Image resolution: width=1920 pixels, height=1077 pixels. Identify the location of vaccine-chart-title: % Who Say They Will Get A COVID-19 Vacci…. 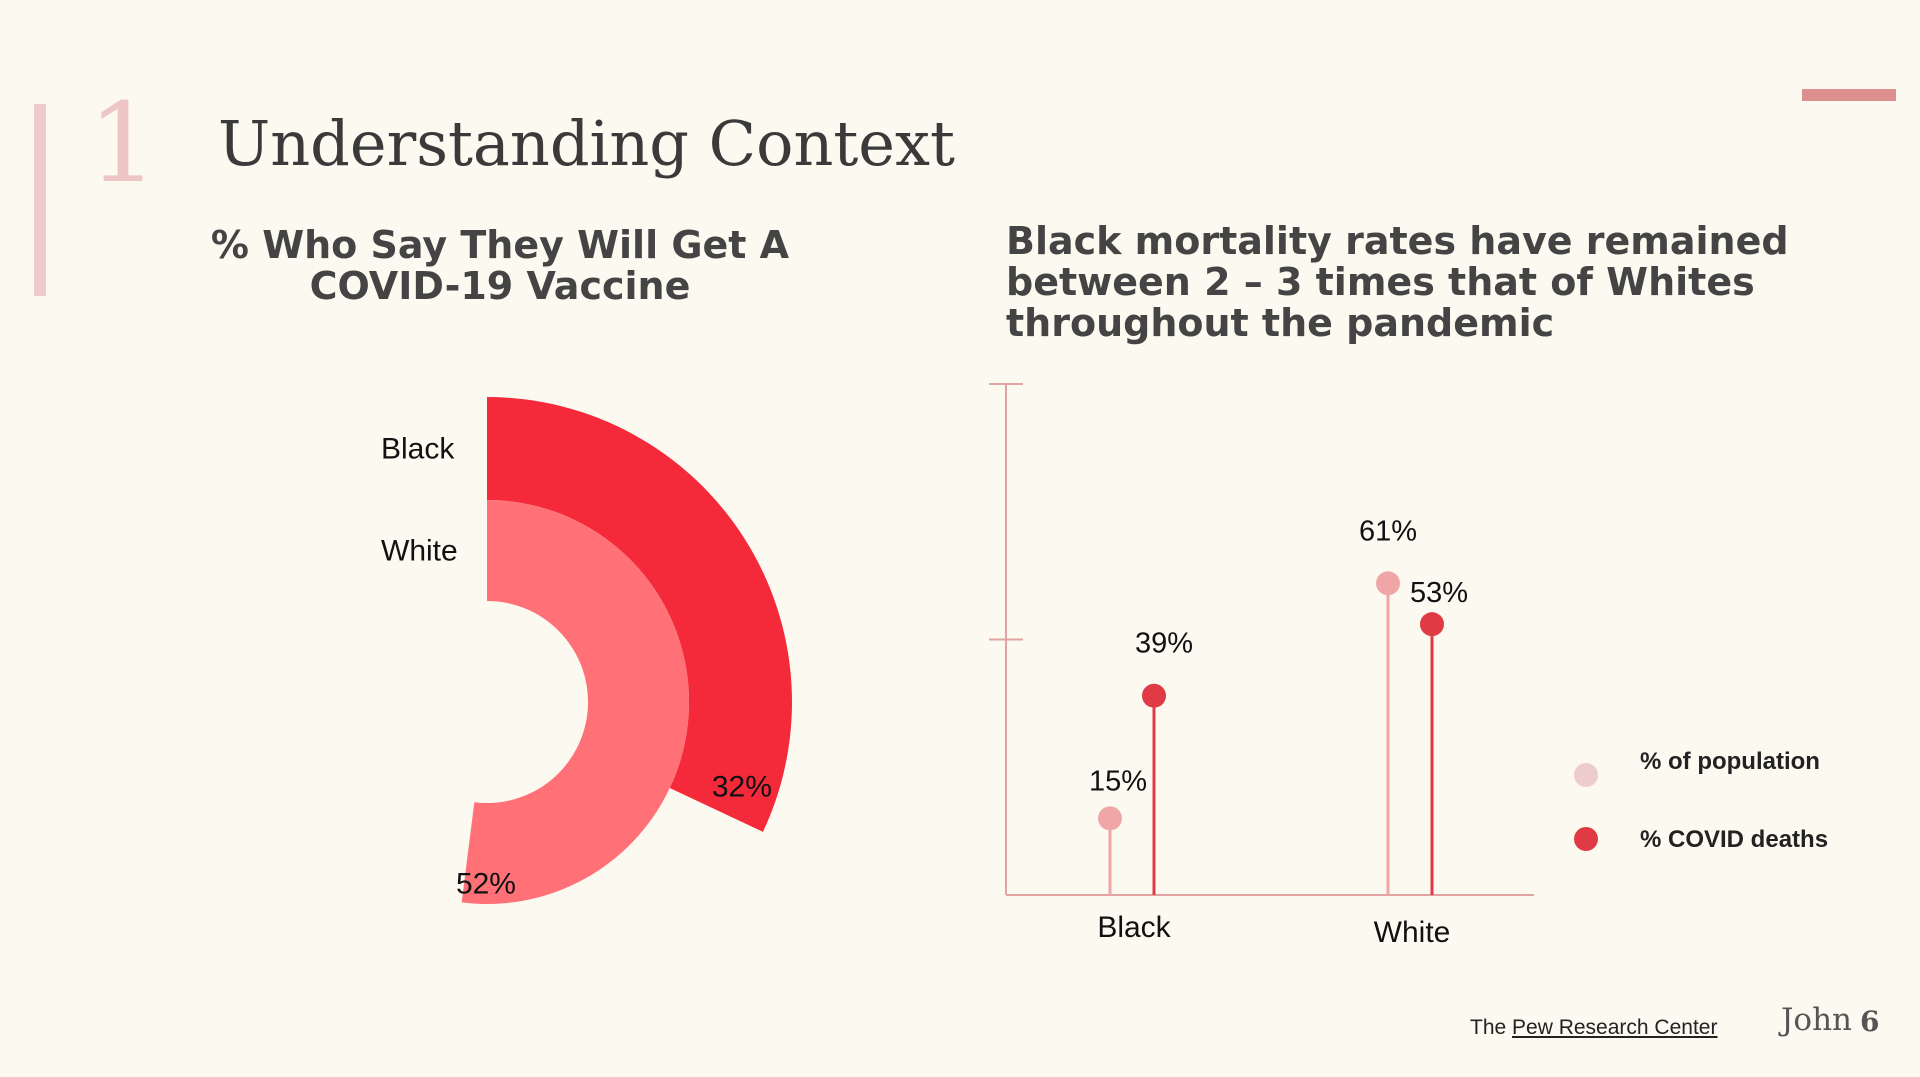
(500, 265).